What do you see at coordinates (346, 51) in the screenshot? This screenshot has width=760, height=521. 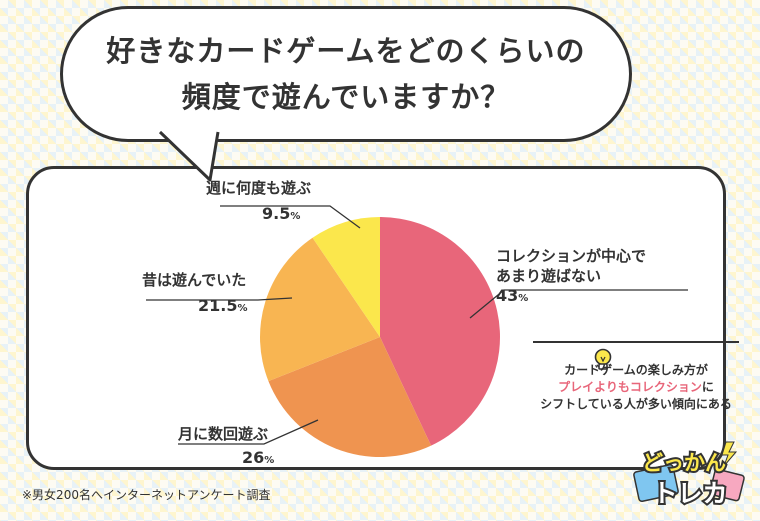 I see `page-title-line-1: 好きなカードゲームをどのくらいの` at bounding box center [346, 51].